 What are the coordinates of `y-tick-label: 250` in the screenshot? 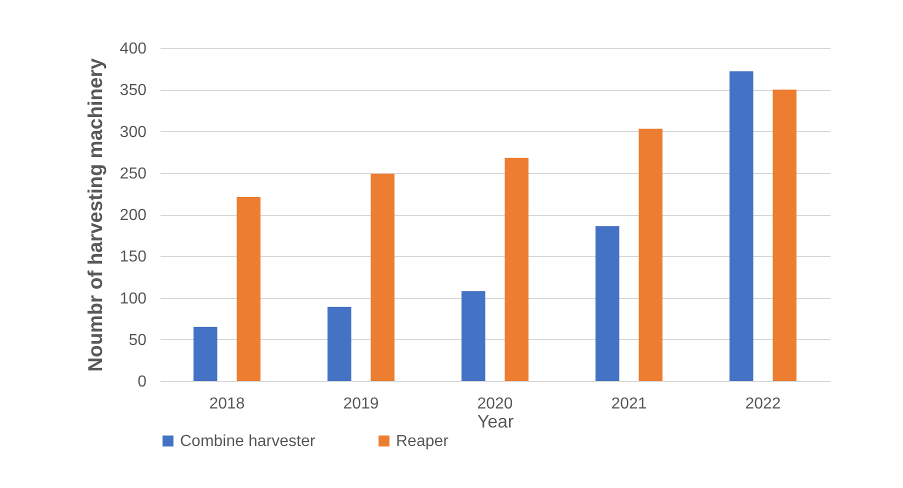 It's located at (133, 173).